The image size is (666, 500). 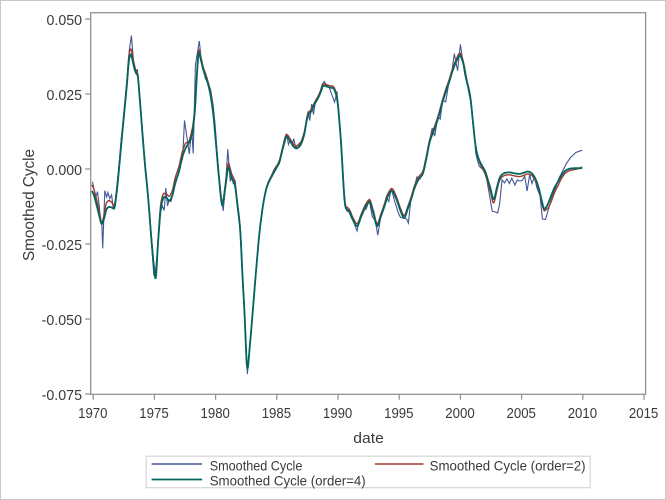 I want to click on svg-text: 2005, so click(x=521, y=414).